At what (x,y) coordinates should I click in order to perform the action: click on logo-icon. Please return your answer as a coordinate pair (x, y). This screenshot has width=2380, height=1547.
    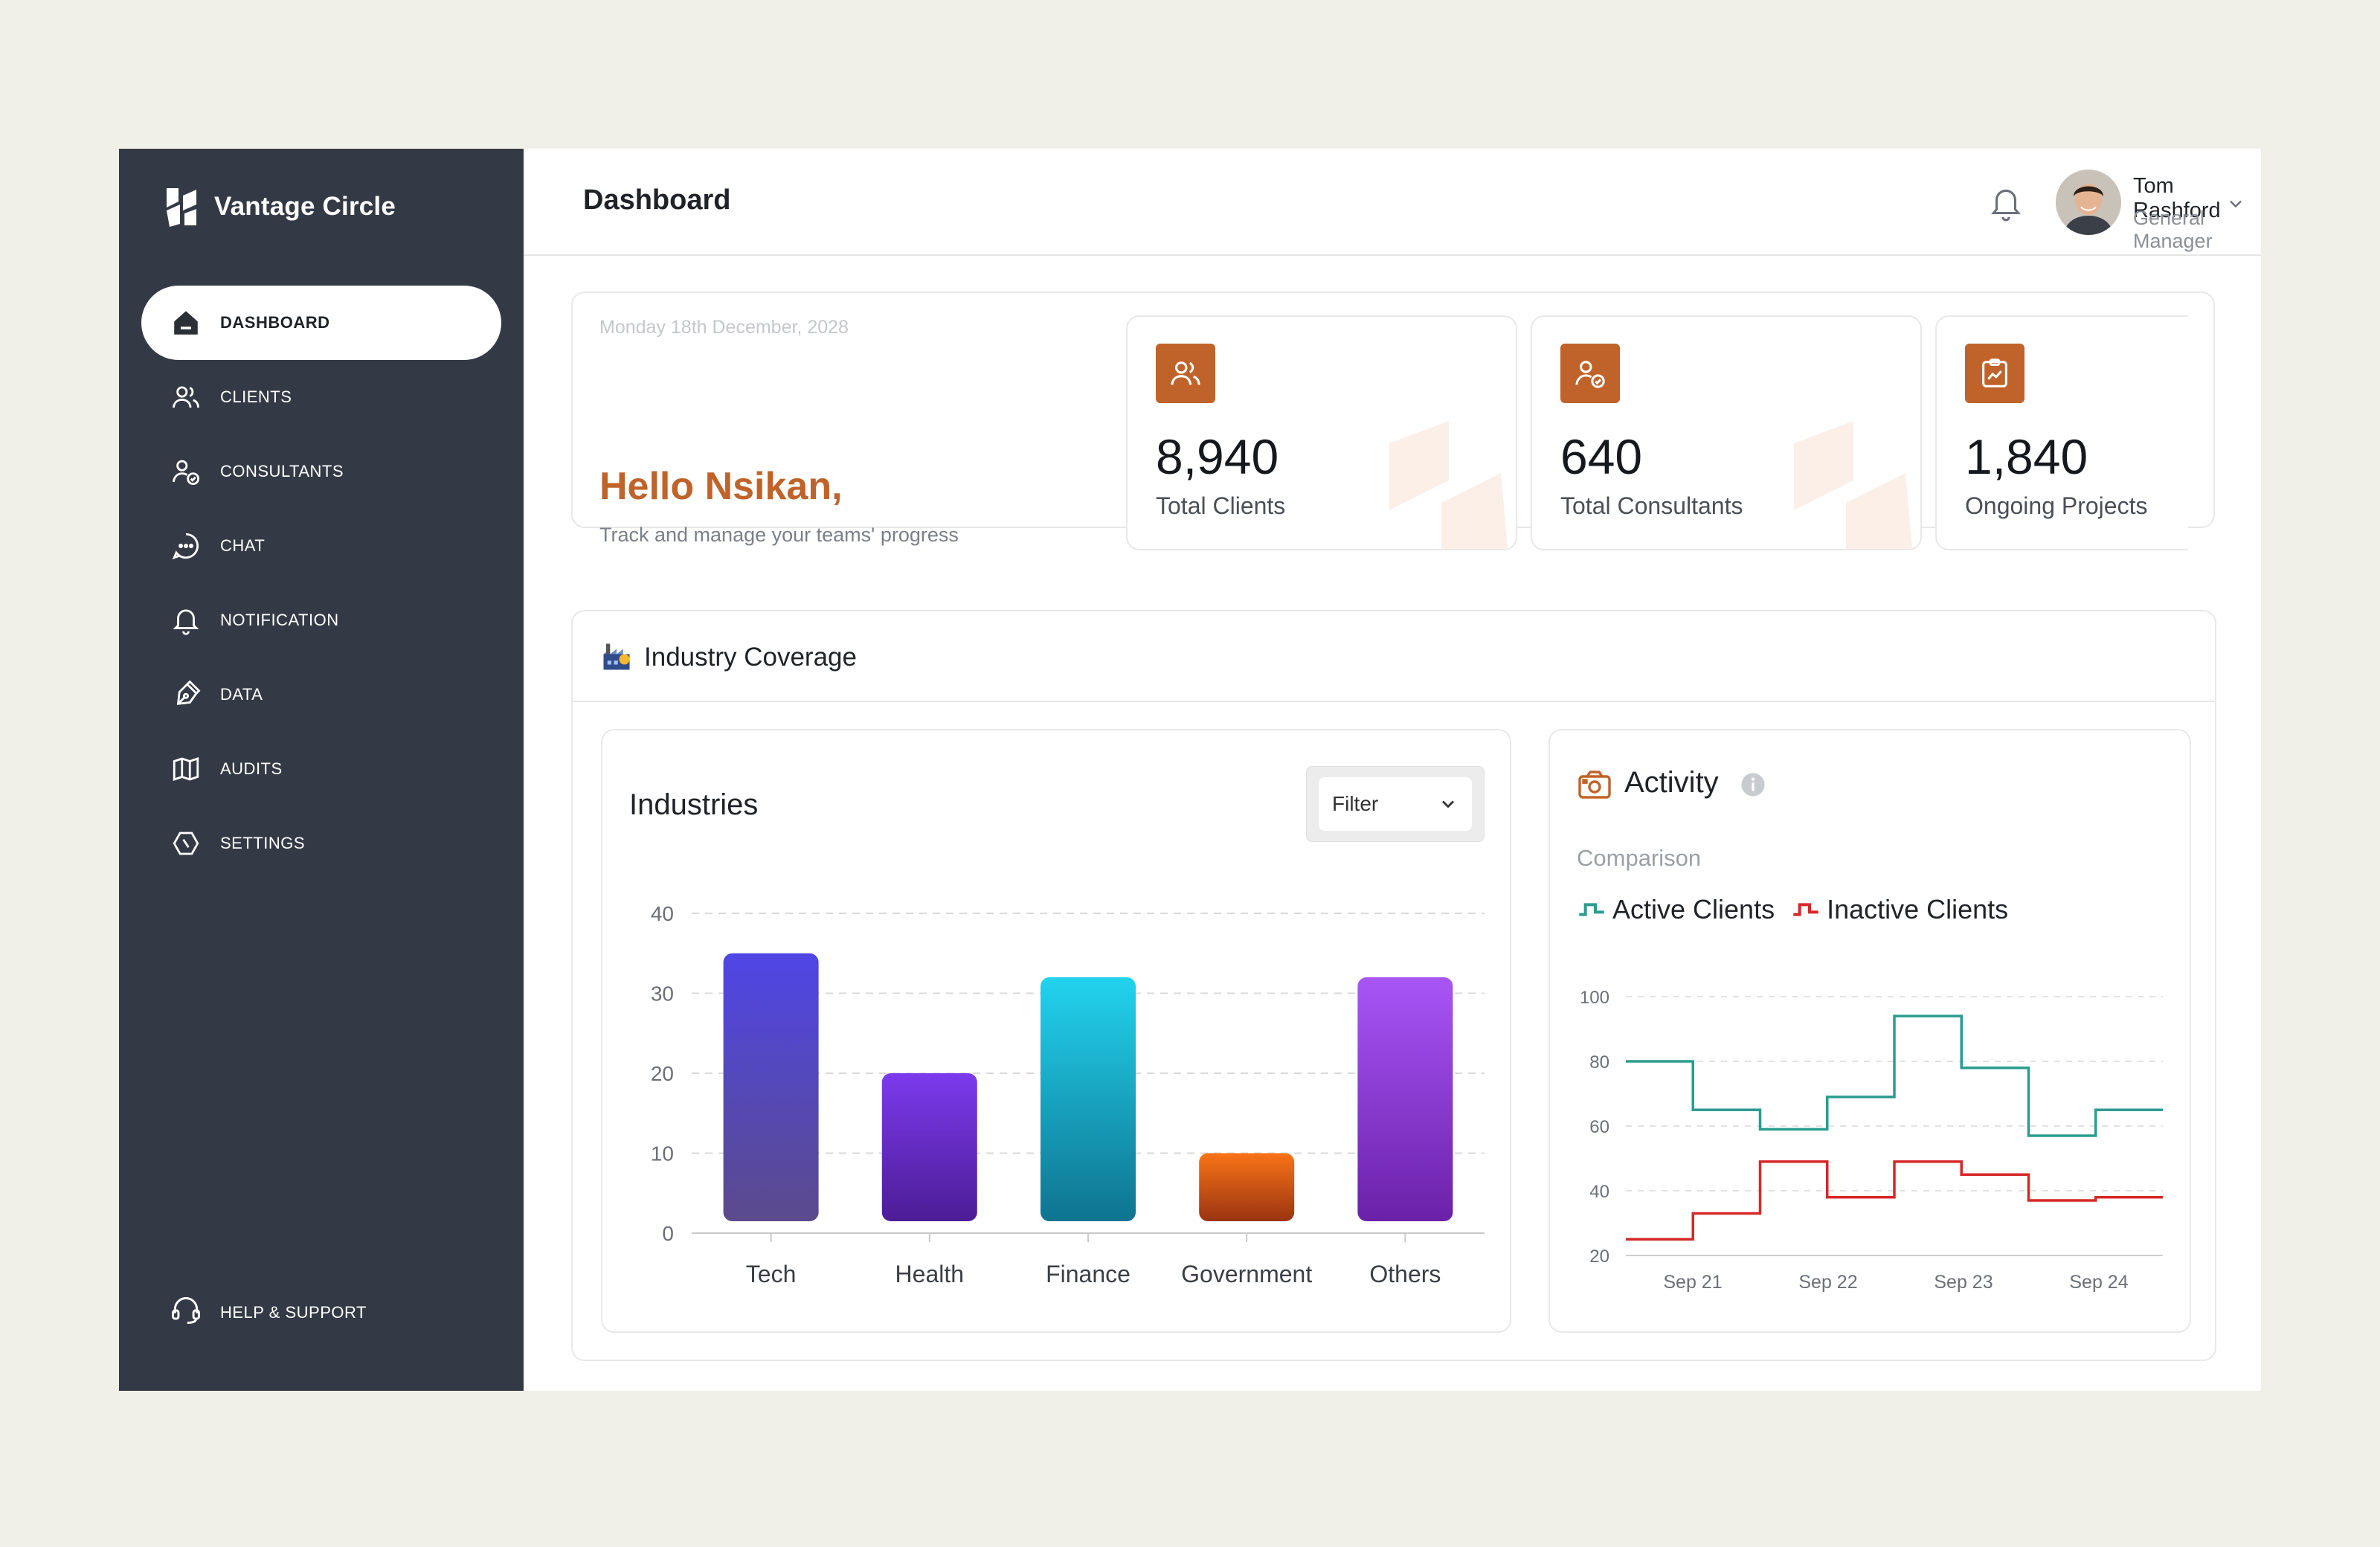
    Looking at the image, I should click on (182, 208).